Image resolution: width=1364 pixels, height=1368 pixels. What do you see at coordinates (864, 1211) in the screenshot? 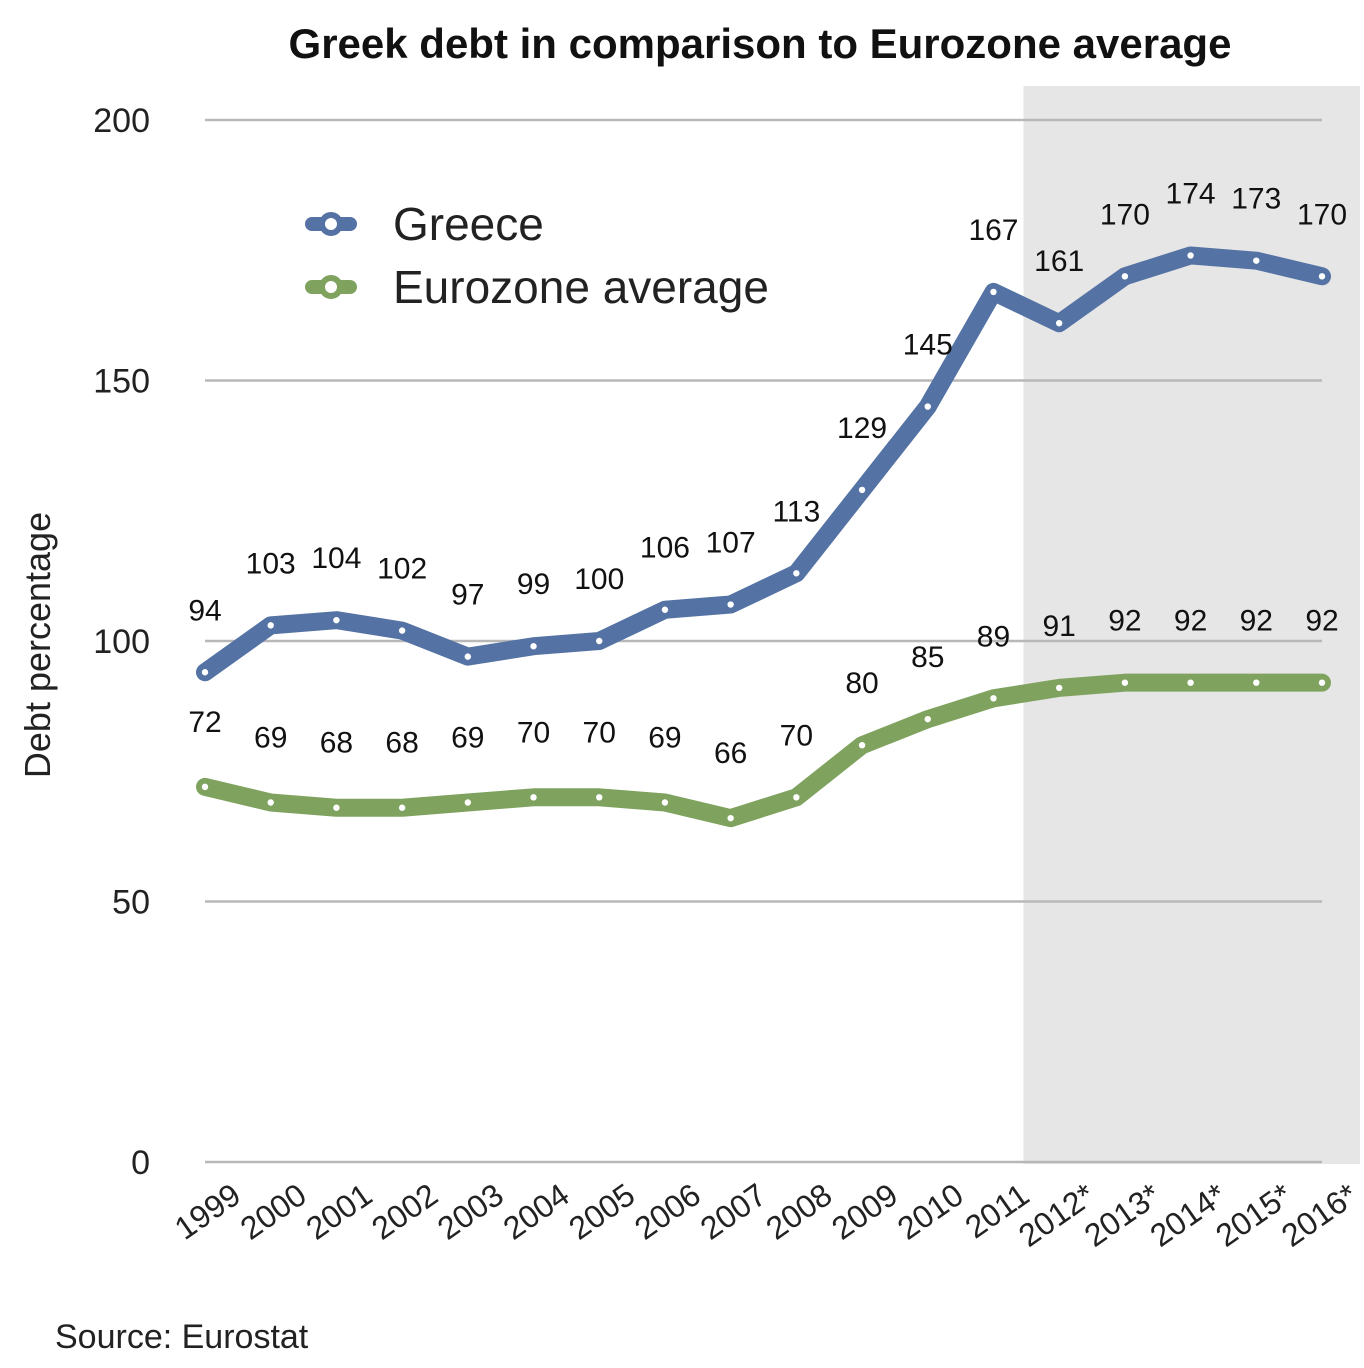
I see `x-tick-label: 2009` at bounding box center [864, 1211].